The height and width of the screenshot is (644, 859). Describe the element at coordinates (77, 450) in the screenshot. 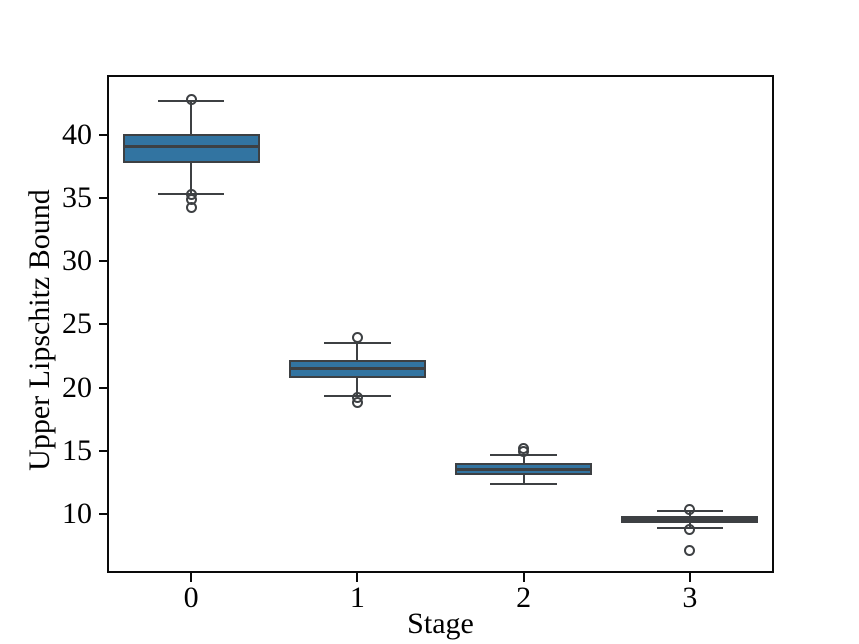

I see `y-tick-label: 15` at that location.